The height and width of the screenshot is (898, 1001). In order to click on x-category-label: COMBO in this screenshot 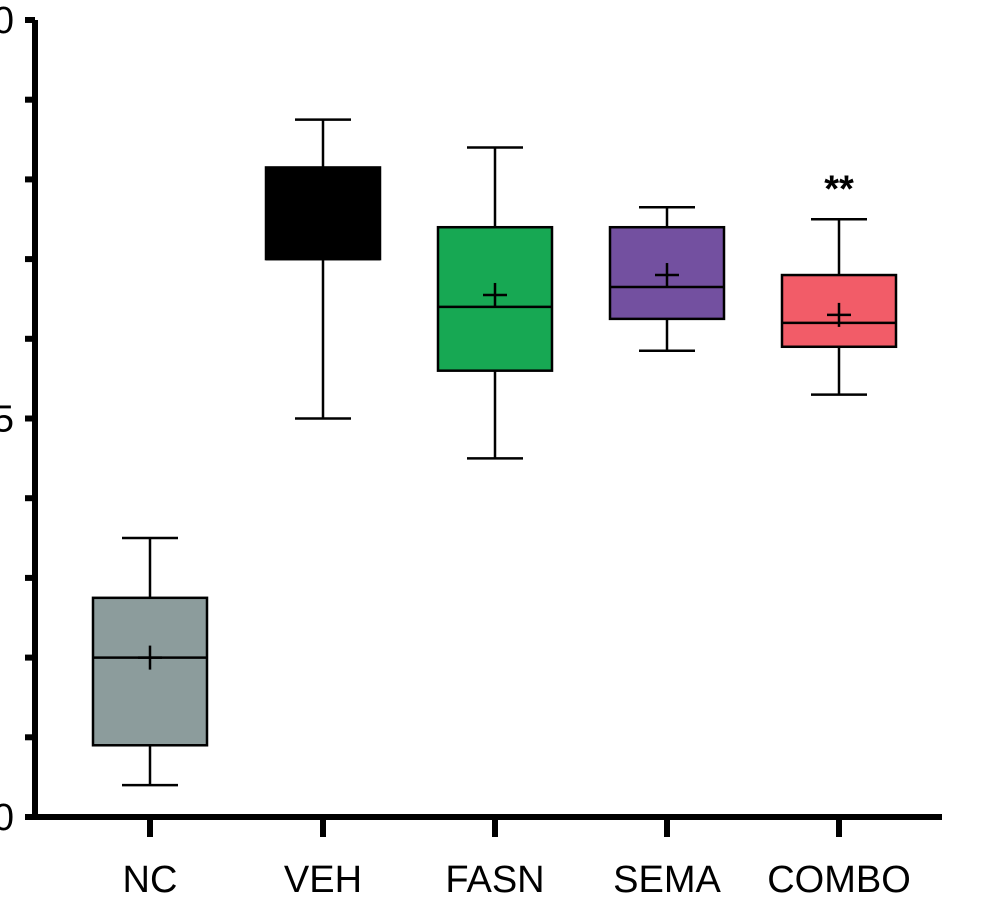, I will do `click(839, 878)`.